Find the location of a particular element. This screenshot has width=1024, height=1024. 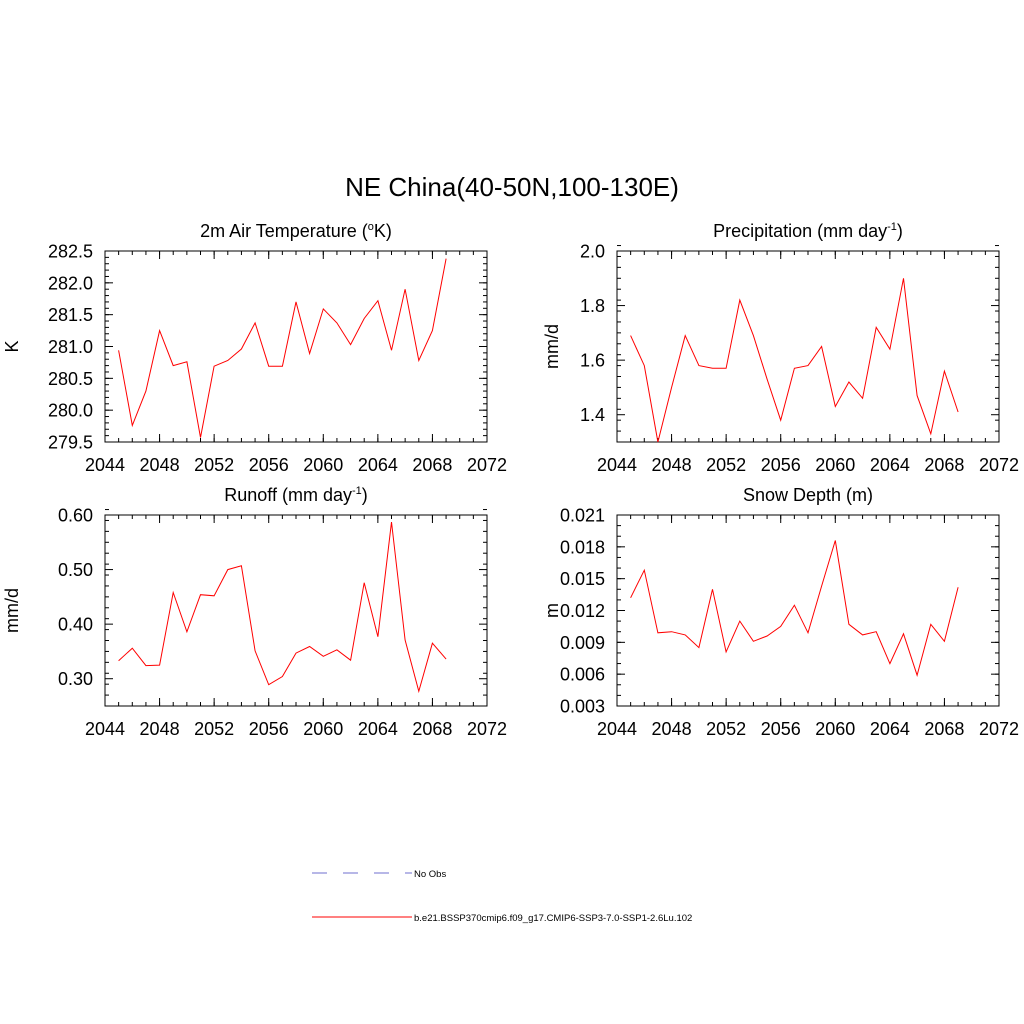

temperature-y-tick-label: 282.0 is located at coordinates (70, 283).